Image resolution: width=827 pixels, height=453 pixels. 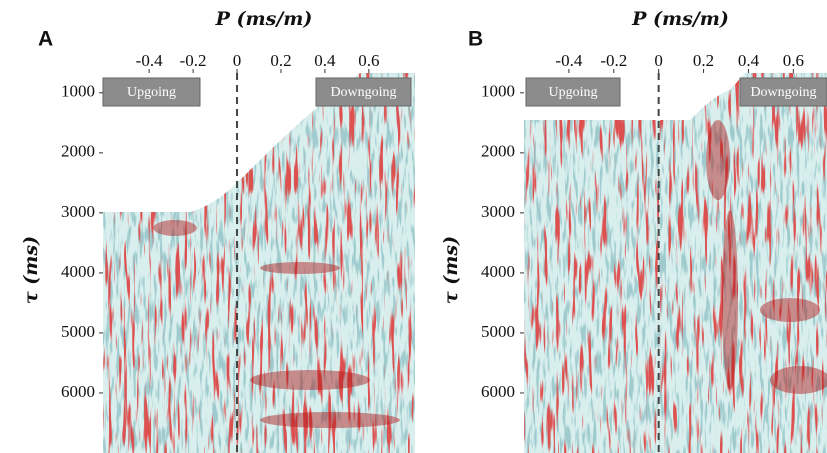 I want to click on blank-region, so click(x=231, y=142).